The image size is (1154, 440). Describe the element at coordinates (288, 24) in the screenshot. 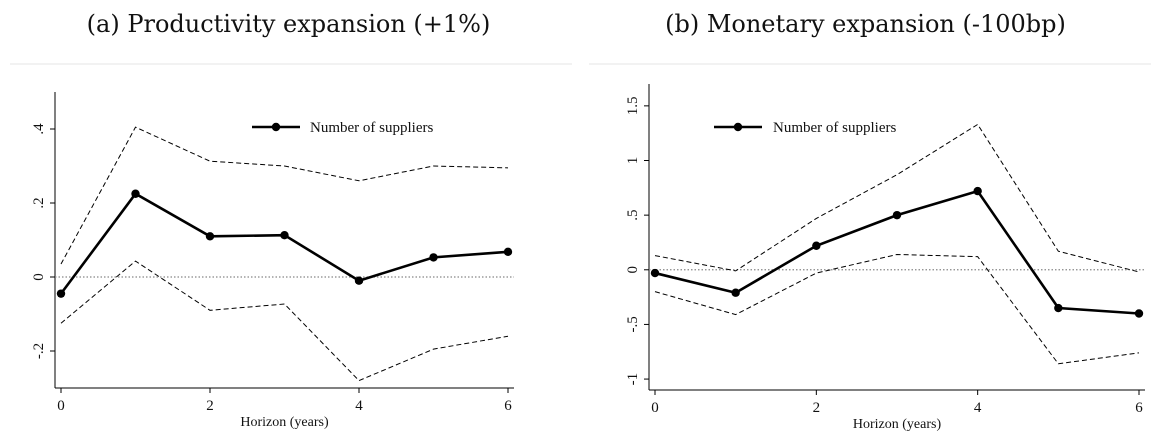

I see `chart-title: (a) Productivity expansion (+1%)` at that location.